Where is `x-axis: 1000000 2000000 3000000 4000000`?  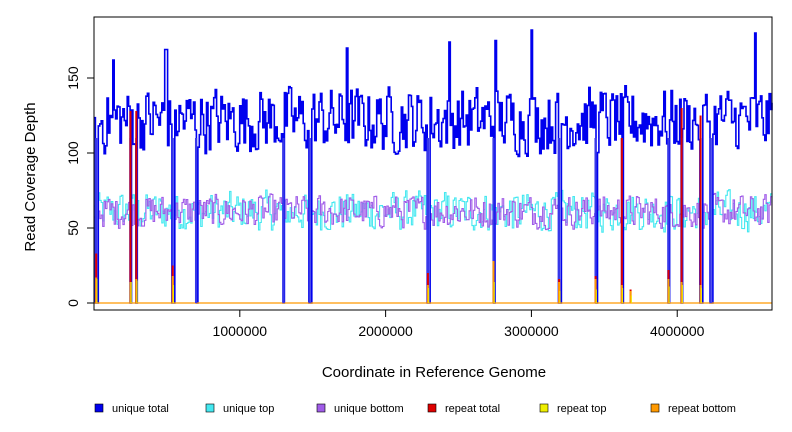 x-axis: 1000000 2000000 3000000 4000000 is located at coordinates (459, 324).